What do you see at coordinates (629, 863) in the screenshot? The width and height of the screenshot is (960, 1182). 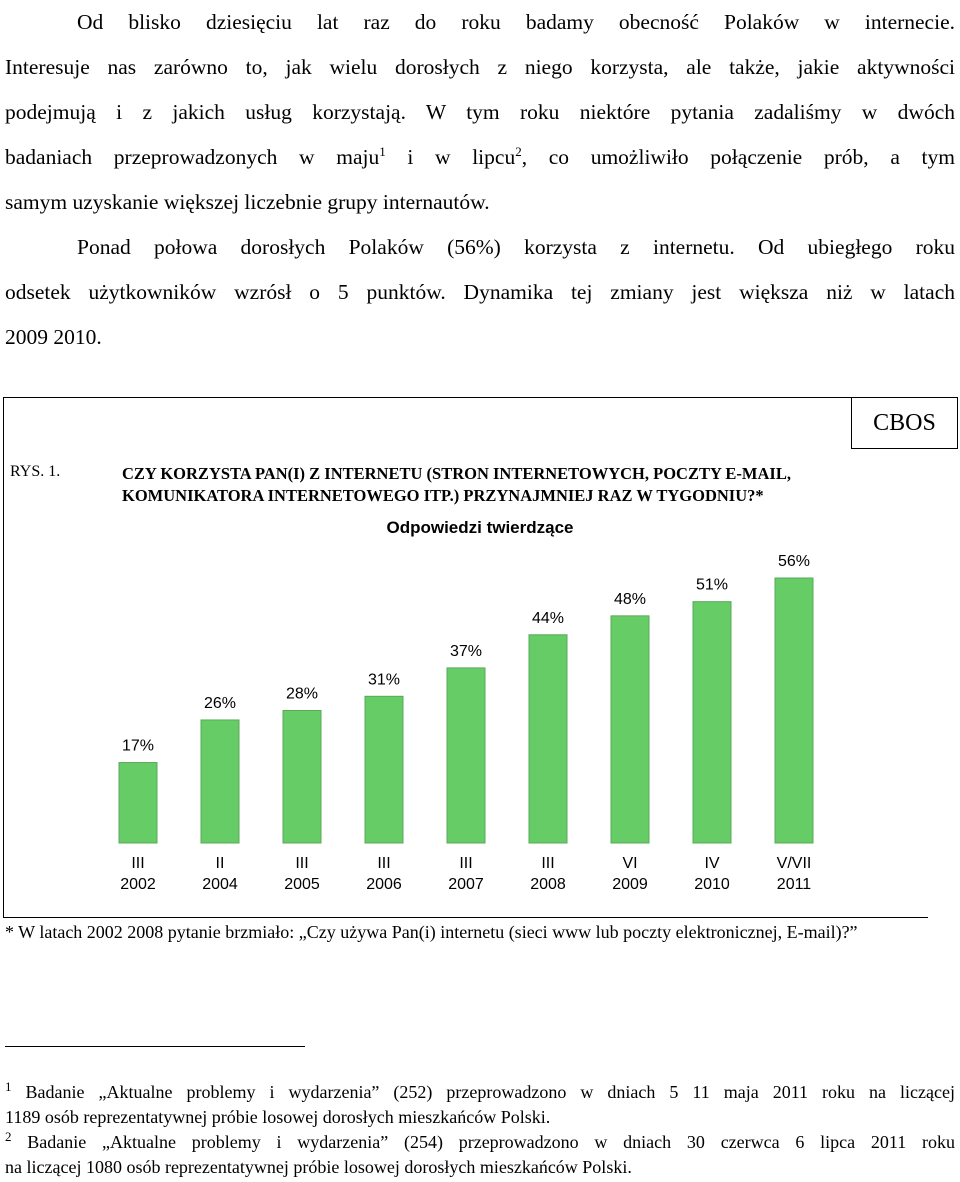 I see `x-tick-month: VI` at bounding box center [629, 863].